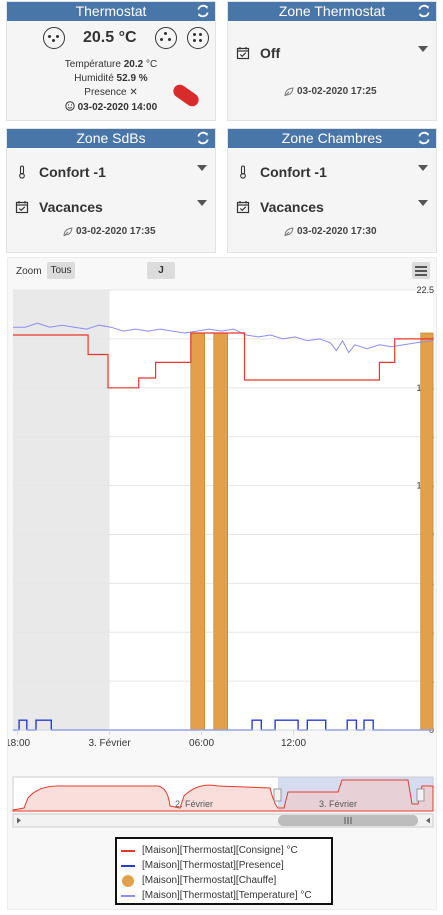 This screenshot has width=443, height=915. Describe the element at coordinates (226, 865) in the screenshot. I see `legend-item-presence: [Maison][Thermostat][Presence]` at that location.